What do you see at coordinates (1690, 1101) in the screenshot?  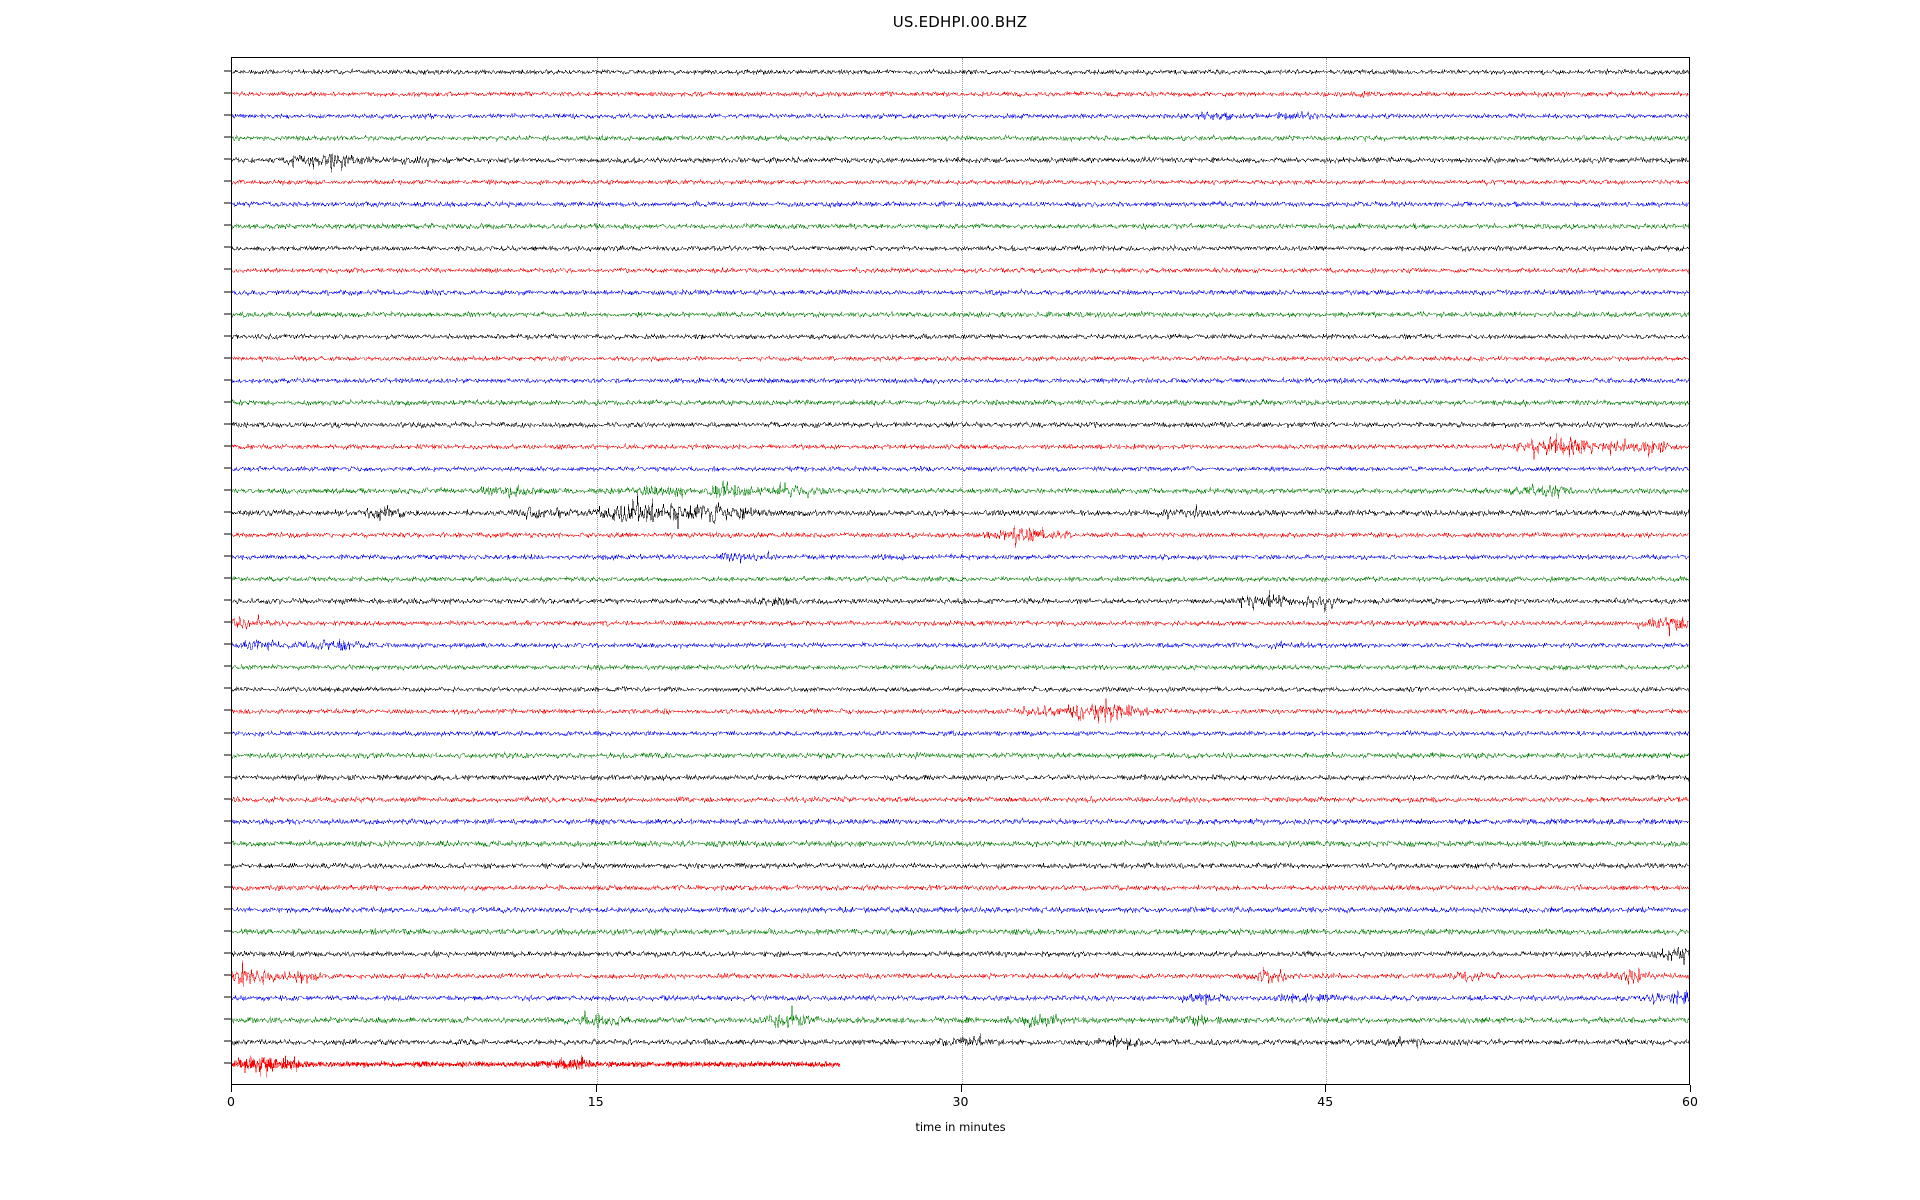 I see `x-tick-label-60: 60` at bounding box center [1690, 1101].